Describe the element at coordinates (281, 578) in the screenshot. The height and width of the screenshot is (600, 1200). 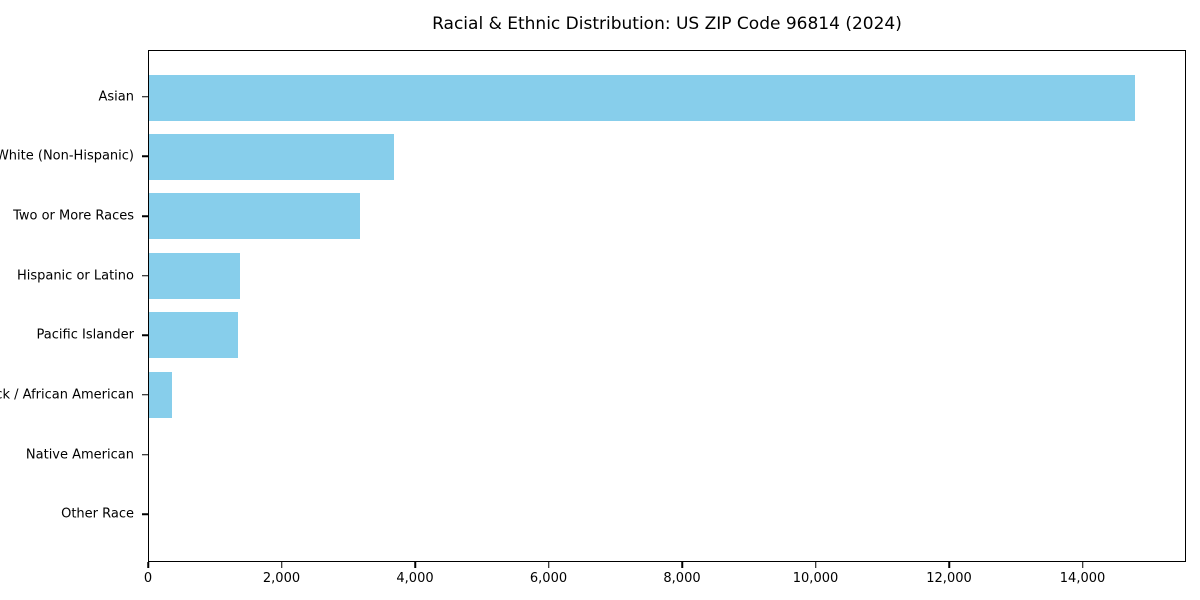
I see `x-tick-label: 2,000` at that location.